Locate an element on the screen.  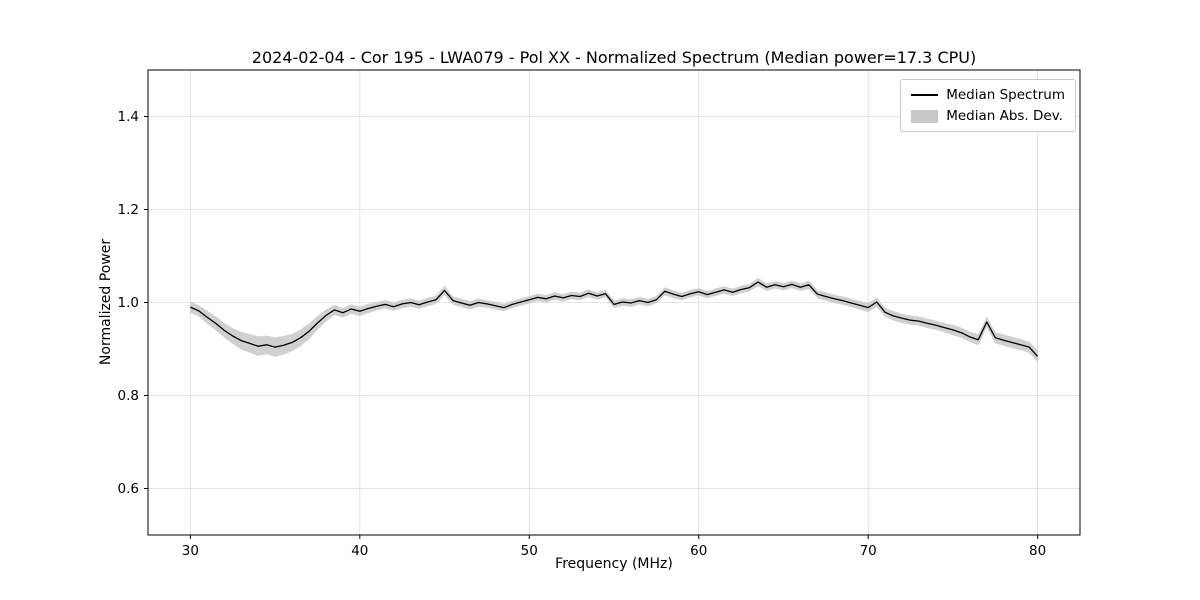
legend-label-mad: Median Abs. Dev. is located at coordinates (1004, 116).